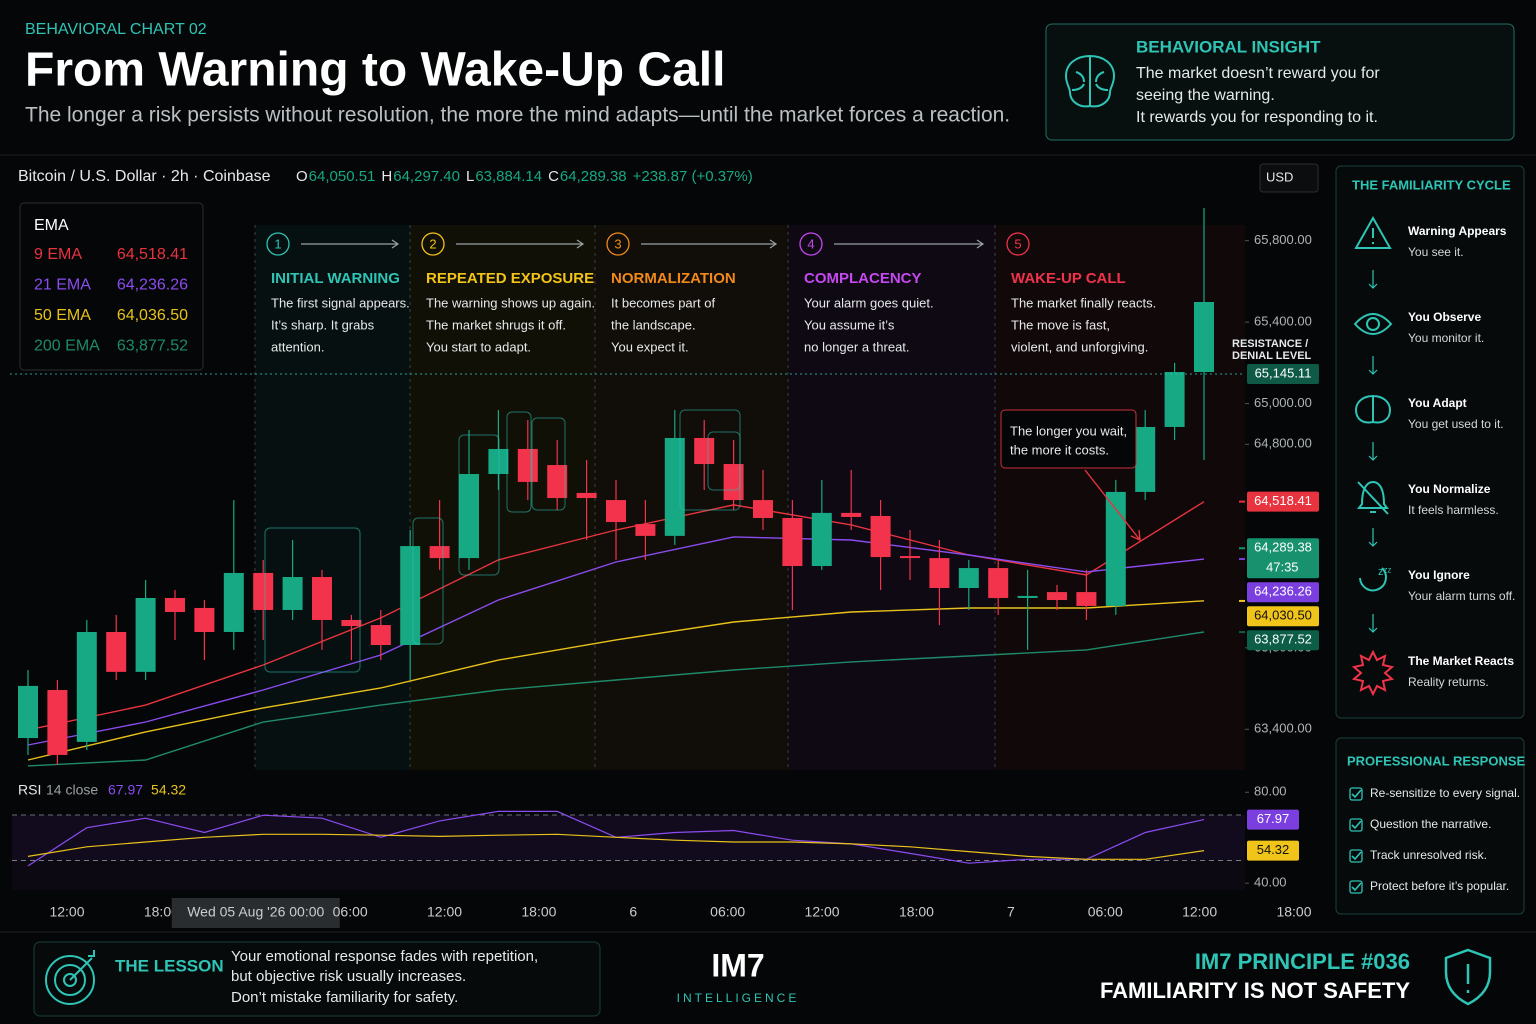 Image resolution: width=1536 pixels, height=1024 pixels. I want to click on price-tag-label: 64,289.38, so click(1283, 547).